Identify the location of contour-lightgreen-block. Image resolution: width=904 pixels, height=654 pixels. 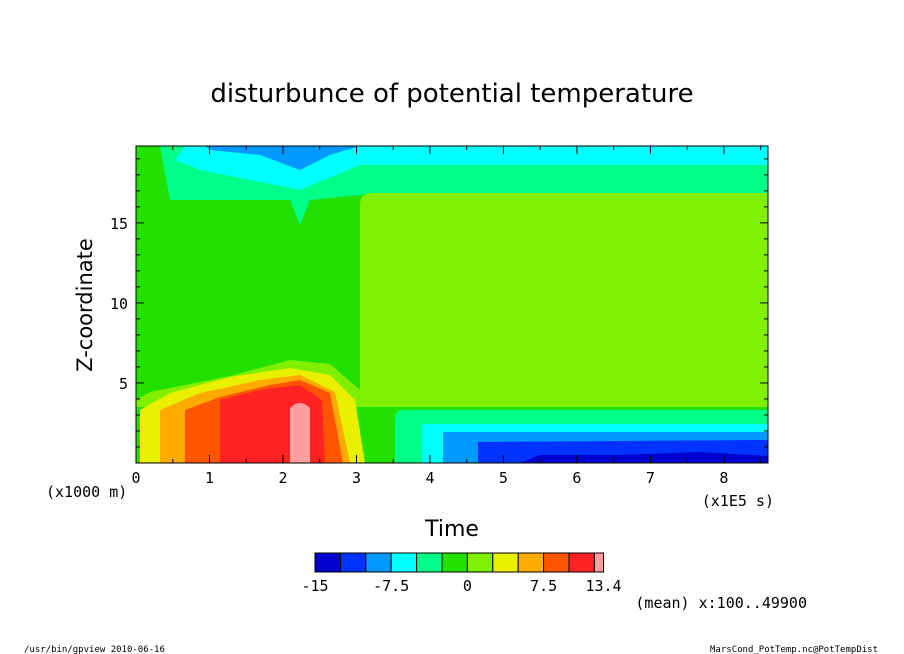
(564, 300).